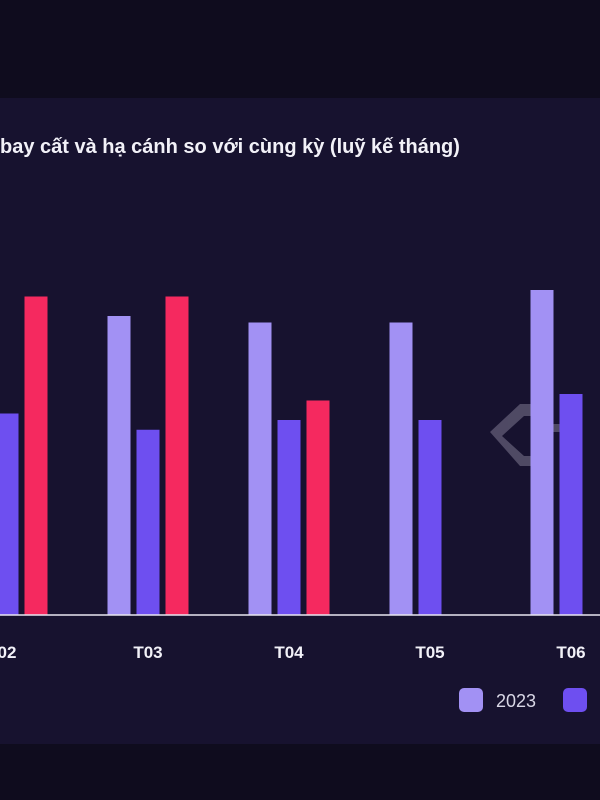 The image size is (600, 800). Describe the element at coordinates (570, 652) in the screenshot. I see `x-tick-label: T06` at that location.